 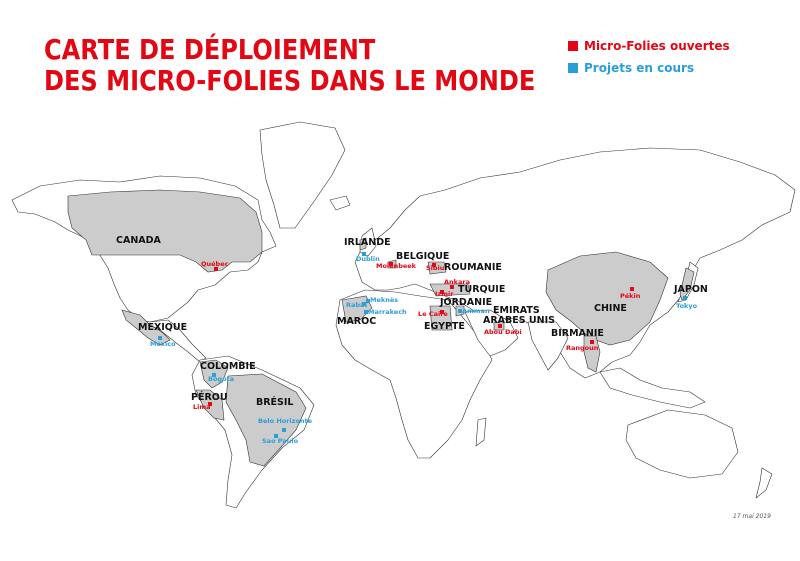 What do you see at coordinates (433, 314) in the screenshot?
I see `city-label-le-caire: Le Caire` at bounding box center [433, 314].